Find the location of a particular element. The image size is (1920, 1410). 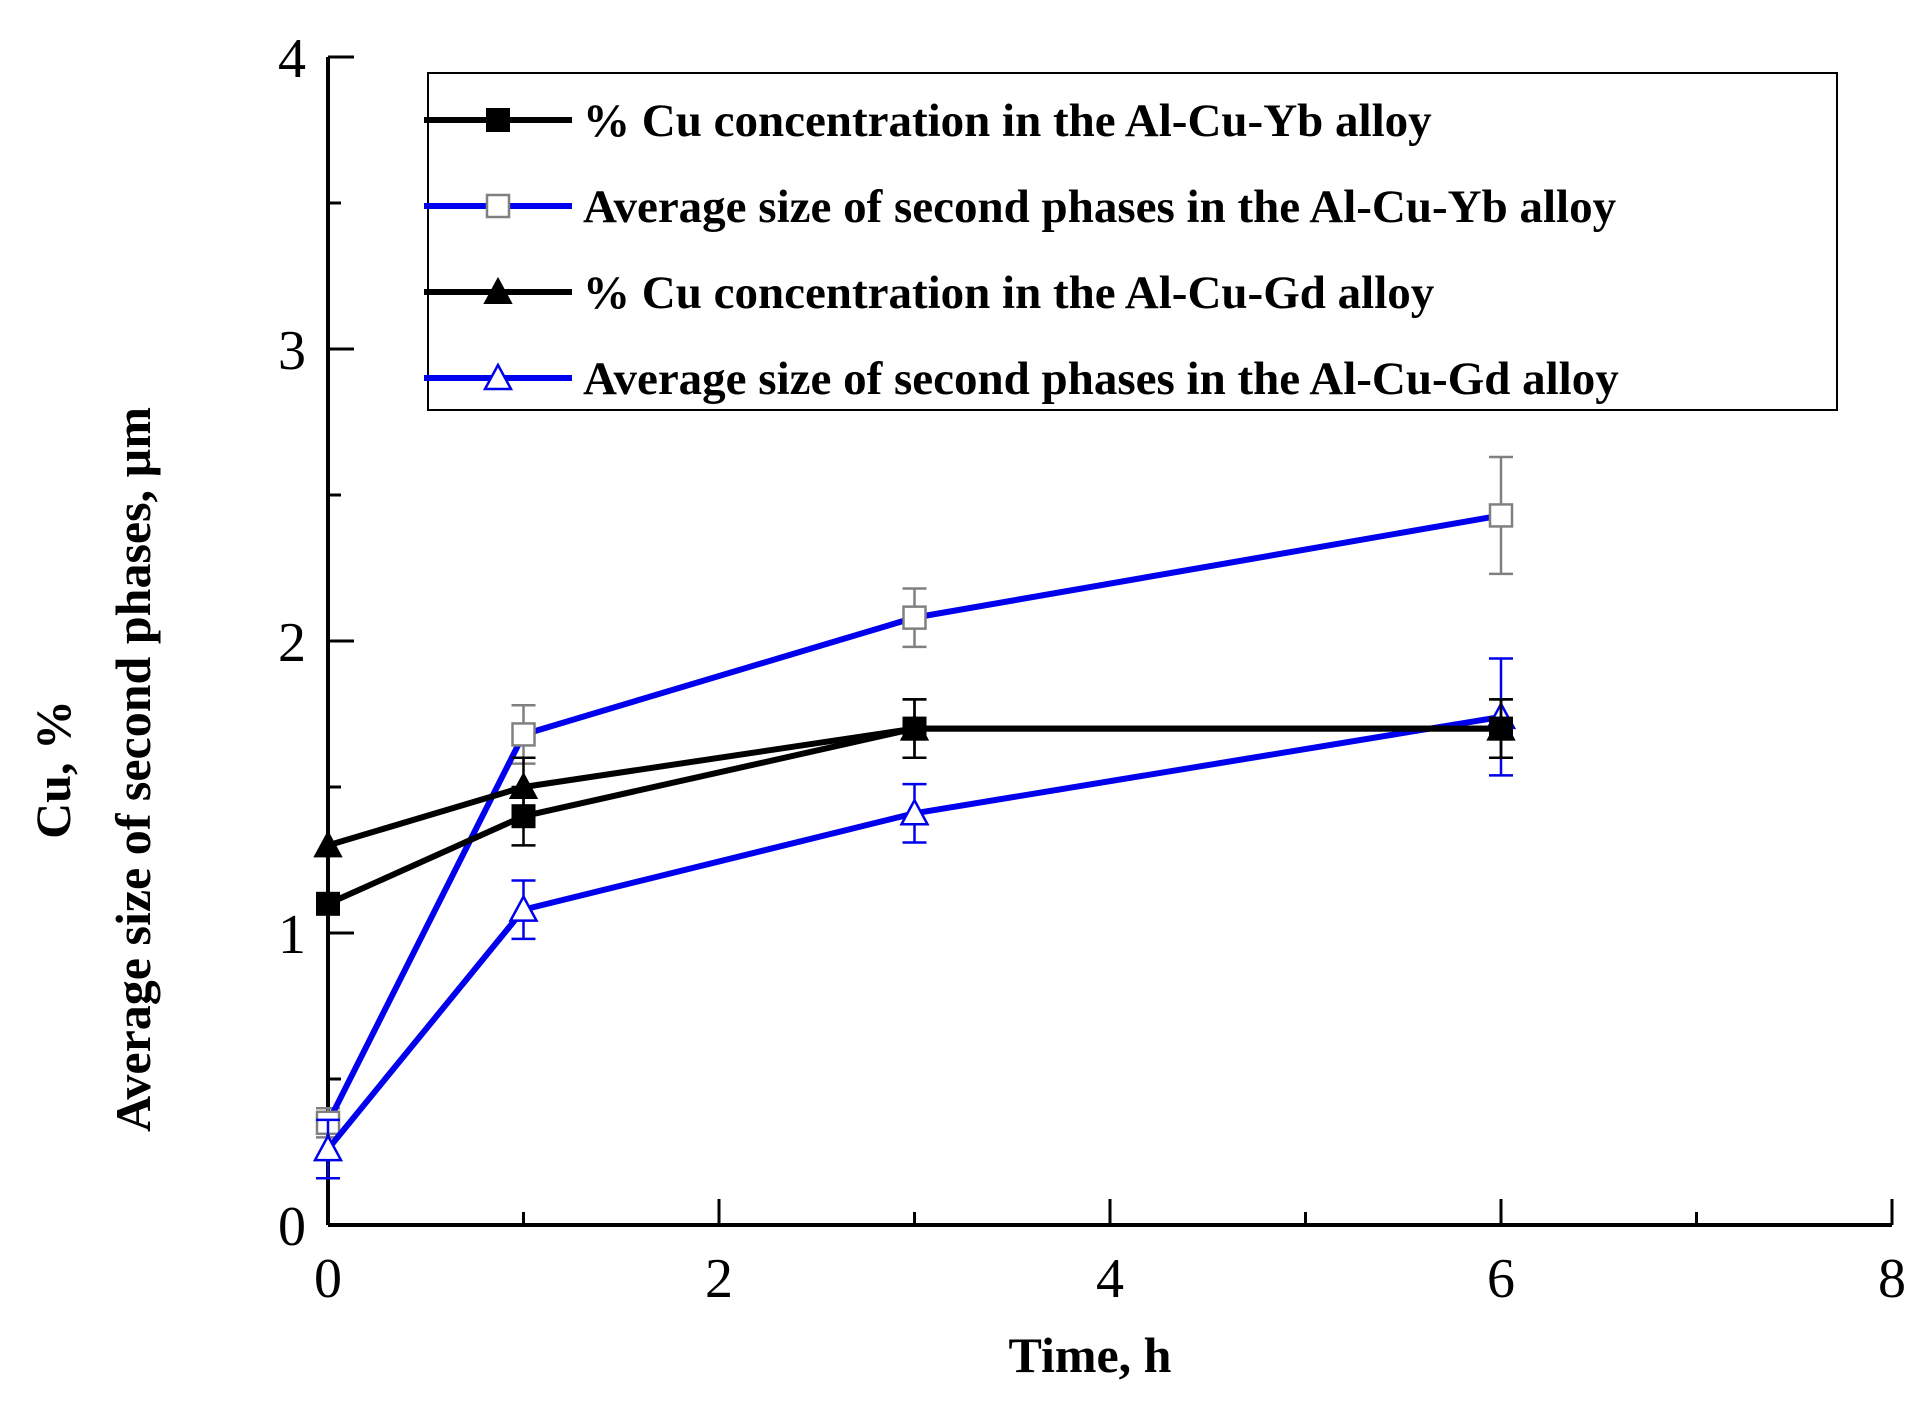

y-tick-label: 3 is located at coordinates (292, 351).